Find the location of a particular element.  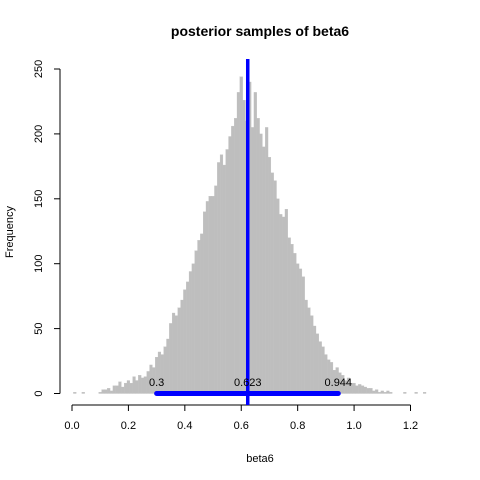

x-tick-label: 0.4 is located at coordinates (184, 426).